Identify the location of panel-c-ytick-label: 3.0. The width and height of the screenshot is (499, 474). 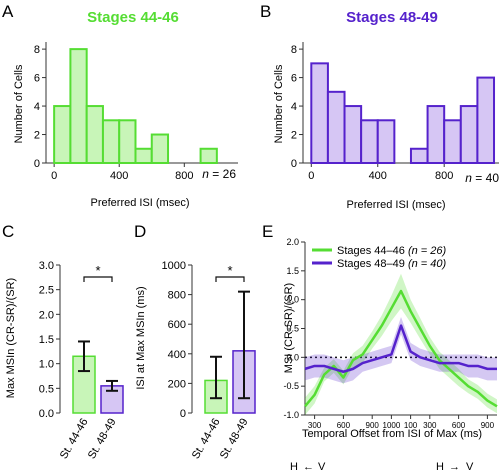
(46, 266).